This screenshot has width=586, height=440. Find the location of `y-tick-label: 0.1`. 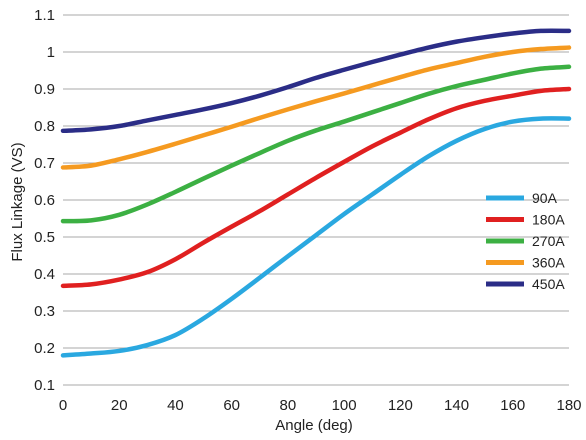

y-tick-label: 0.1 is located at coordinates (44, 385).